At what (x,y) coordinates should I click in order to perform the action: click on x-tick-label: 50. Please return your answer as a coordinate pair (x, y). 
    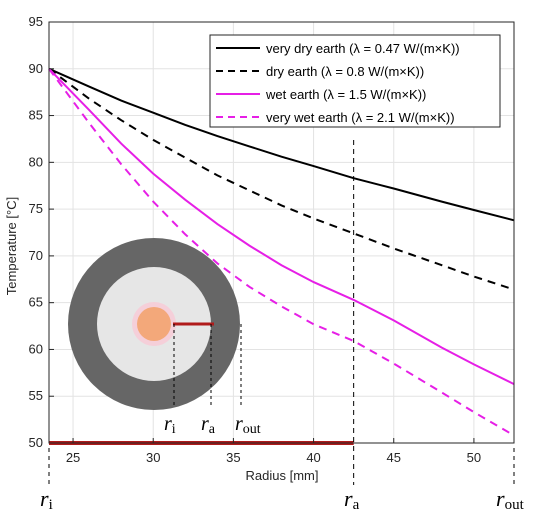
    Looking at the image, I should click on (474, 457).